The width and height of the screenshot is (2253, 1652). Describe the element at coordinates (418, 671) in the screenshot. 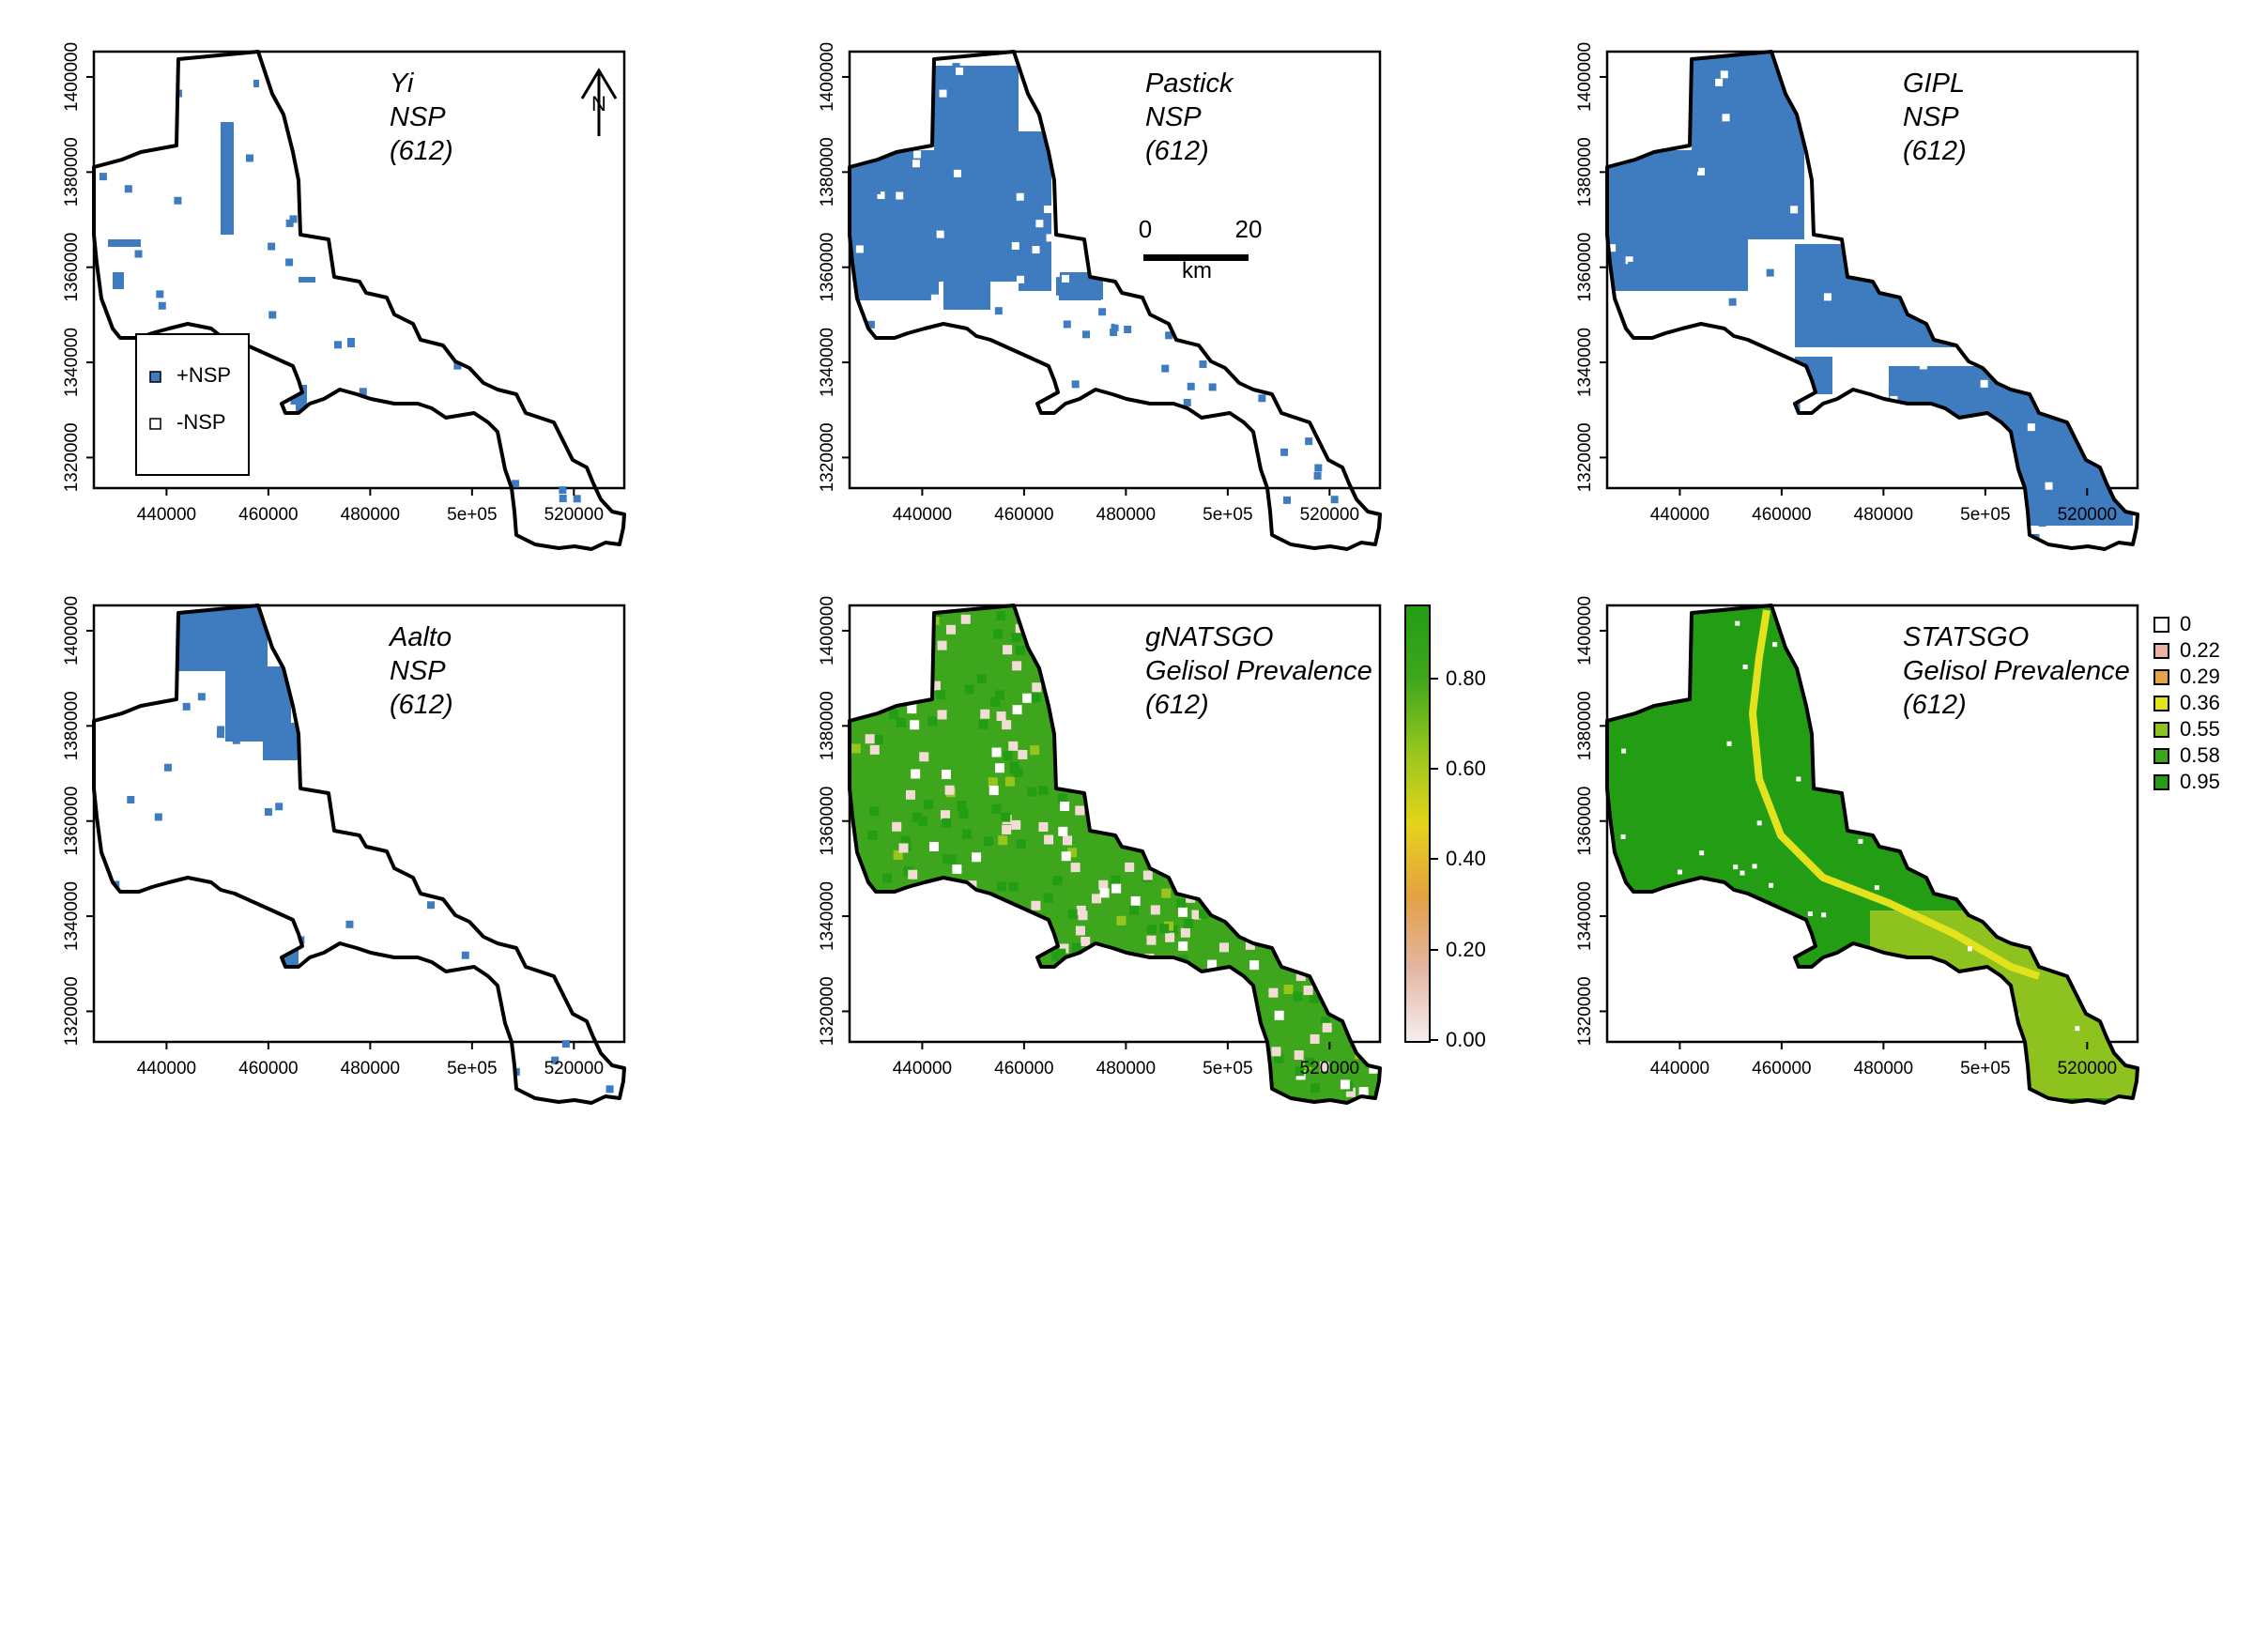

I see `panel-title-line: NSP` at that location.